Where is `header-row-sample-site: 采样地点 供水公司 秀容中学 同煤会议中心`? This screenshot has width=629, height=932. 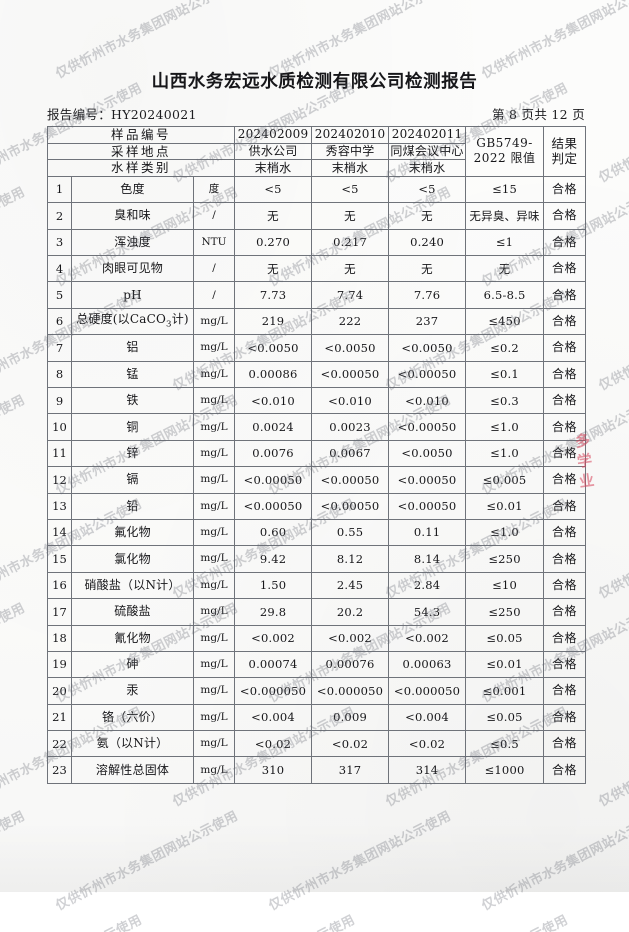
header-row-sample-site: 采样地点 供水公司 秀容中学 同煤会议中心 is located at coordinates (316, 151).